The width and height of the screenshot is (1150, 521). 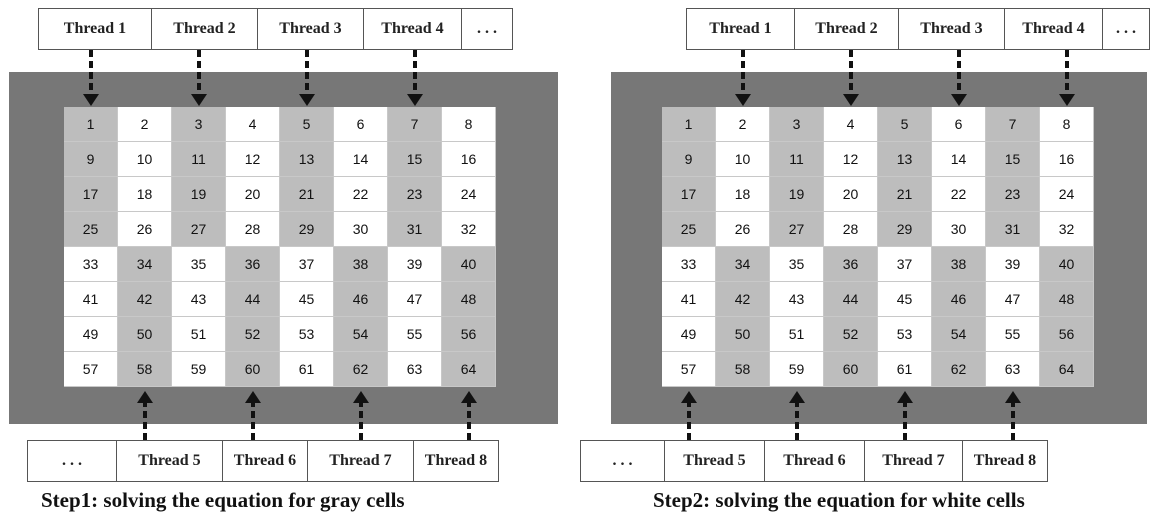 I want to click on grid-cell: 58, so click(x=145, y=369).